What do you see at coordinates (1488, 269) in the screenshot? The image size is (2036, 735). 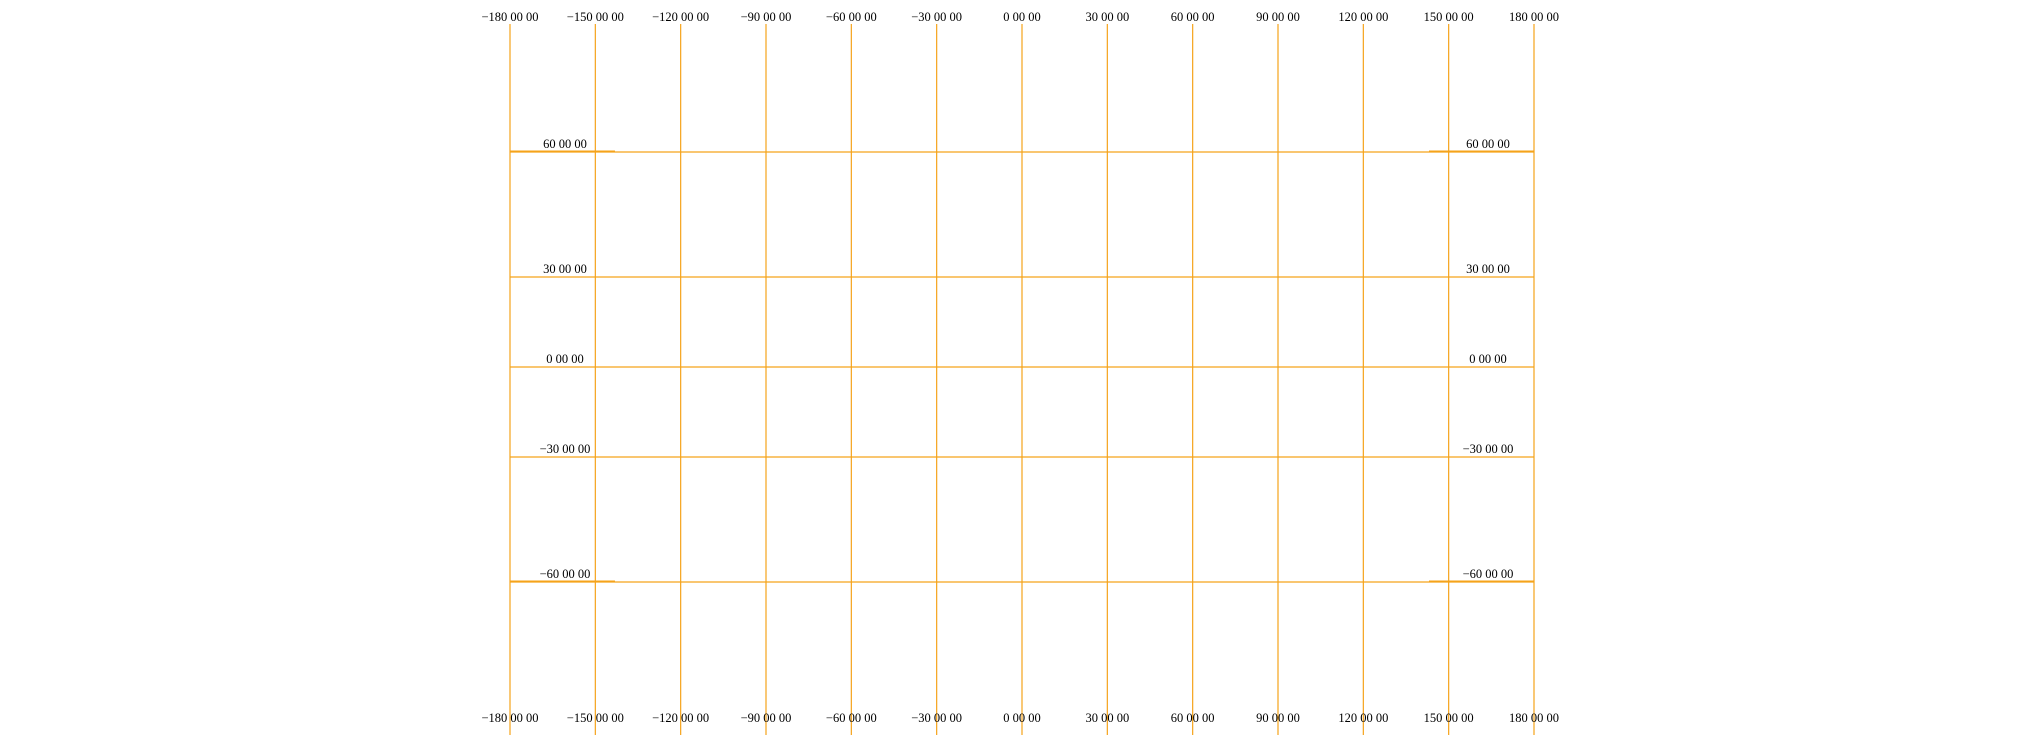 I see `parallel-label-right: 30 00 00` at bounding box center [1488, 269].